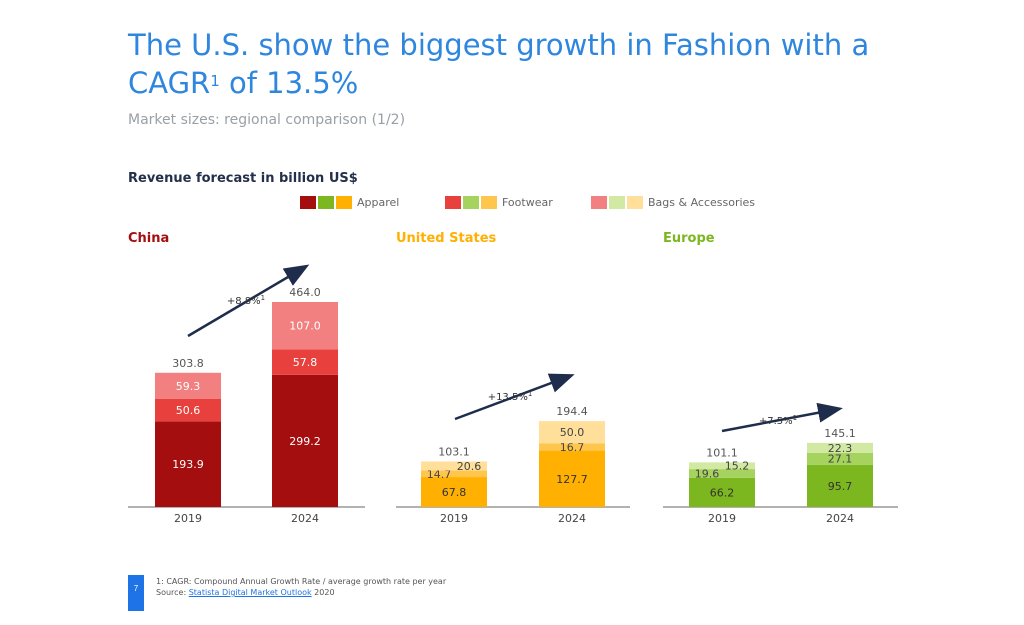 This screenshot has width=1024, height=625. I want to click on data-label: 50.6, so click(188, 410).